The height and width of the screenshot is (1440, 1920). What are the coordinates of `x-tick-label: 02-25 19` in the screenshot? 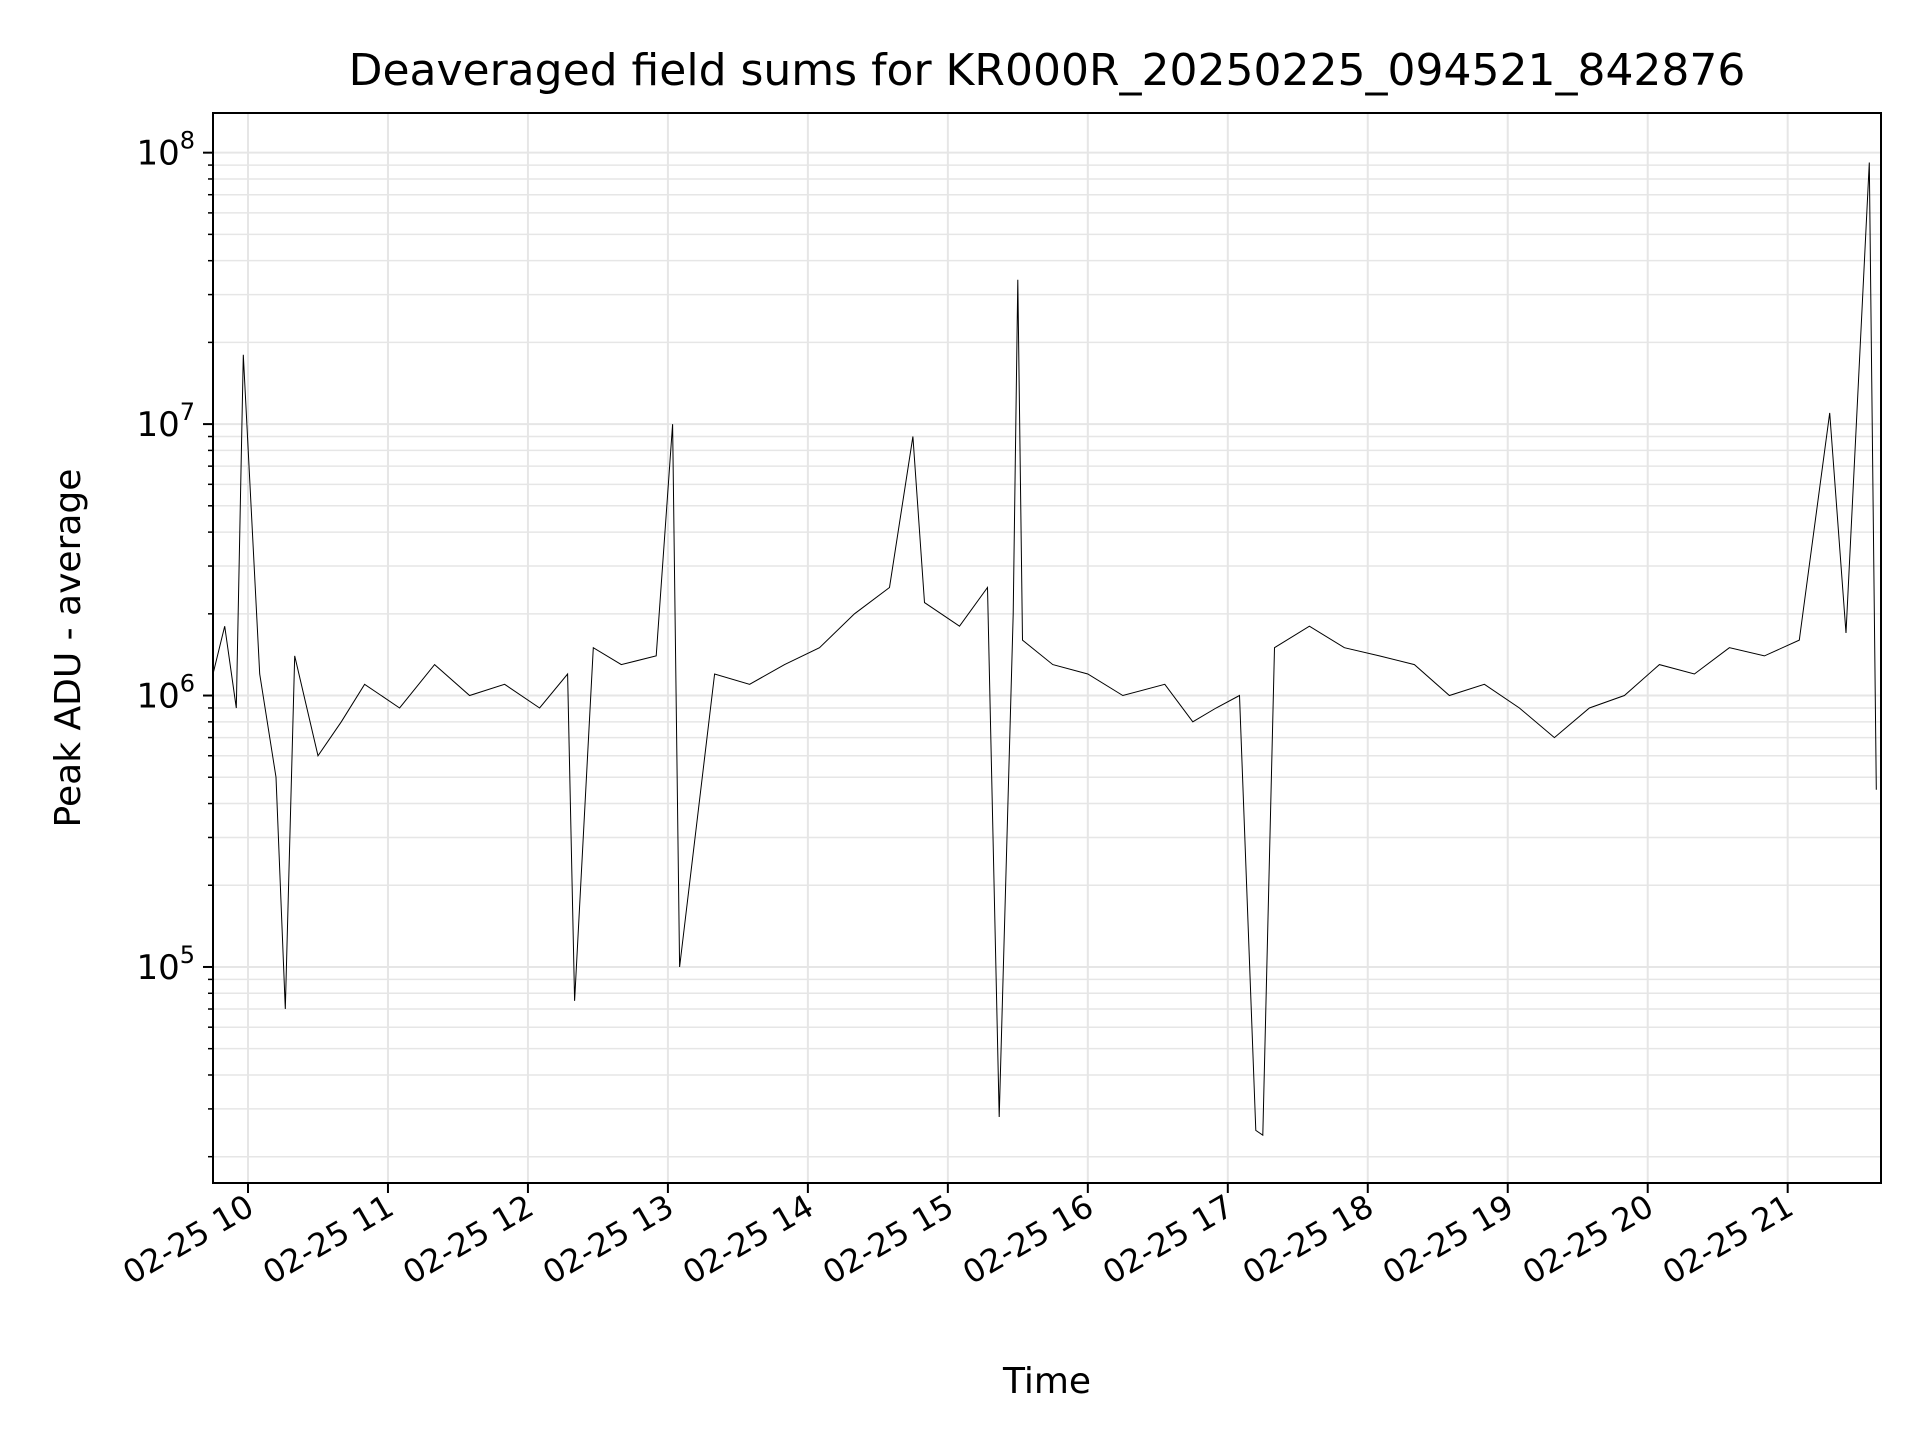 It's located at (1448, 1239).